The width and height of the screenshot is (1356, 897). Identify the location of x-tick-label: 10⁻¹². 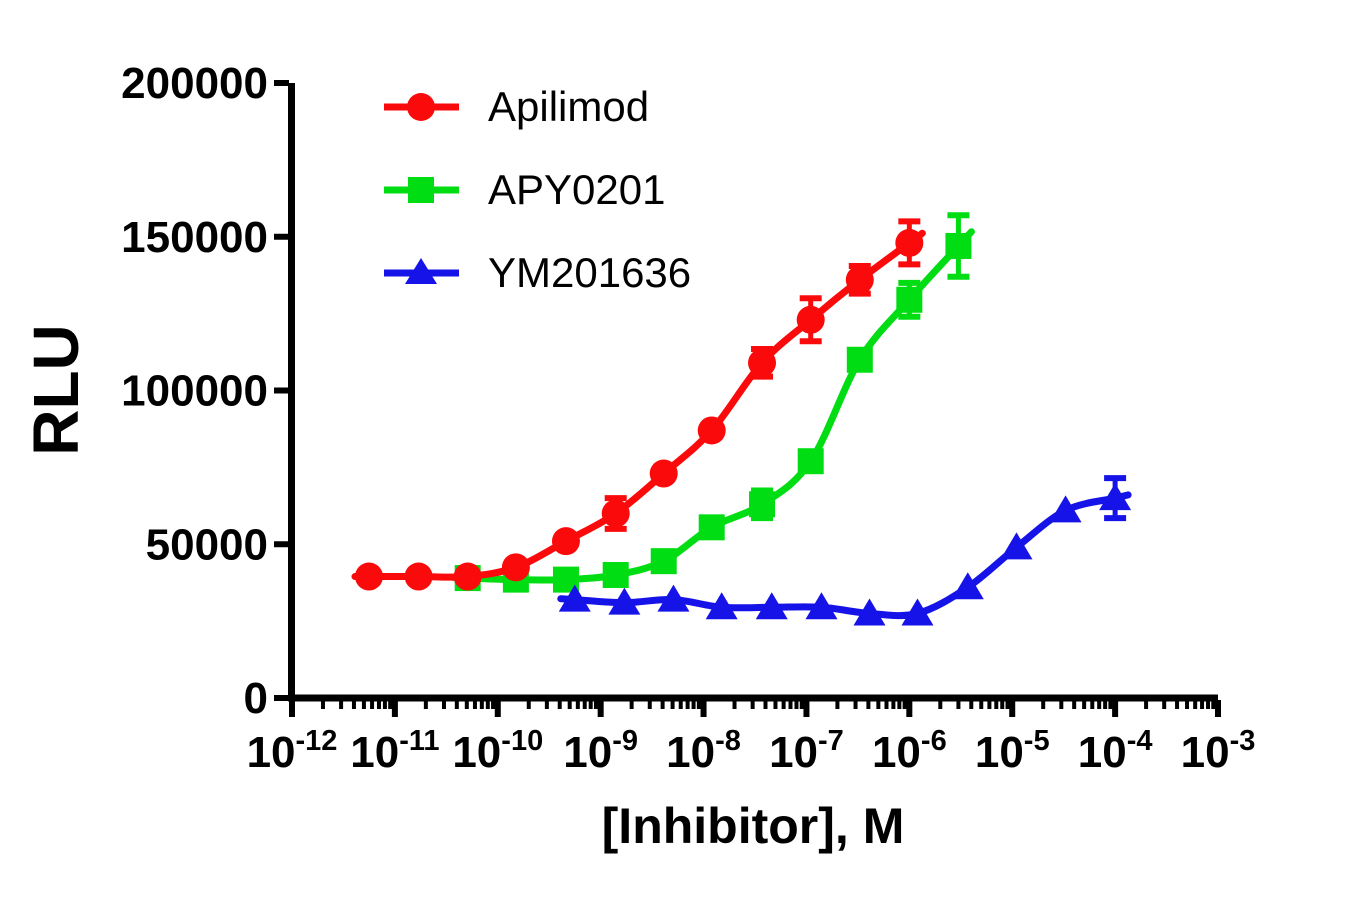
(292, 751).